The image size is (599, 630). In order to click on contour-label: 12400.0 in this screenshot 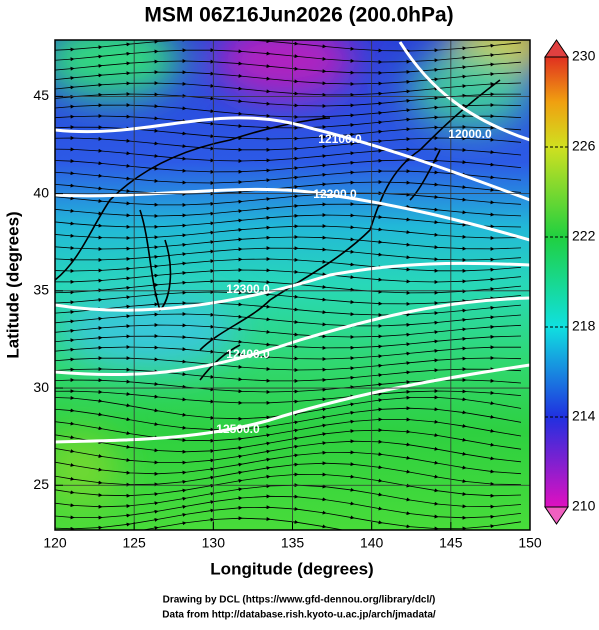, I will do `click(248, 354)`.